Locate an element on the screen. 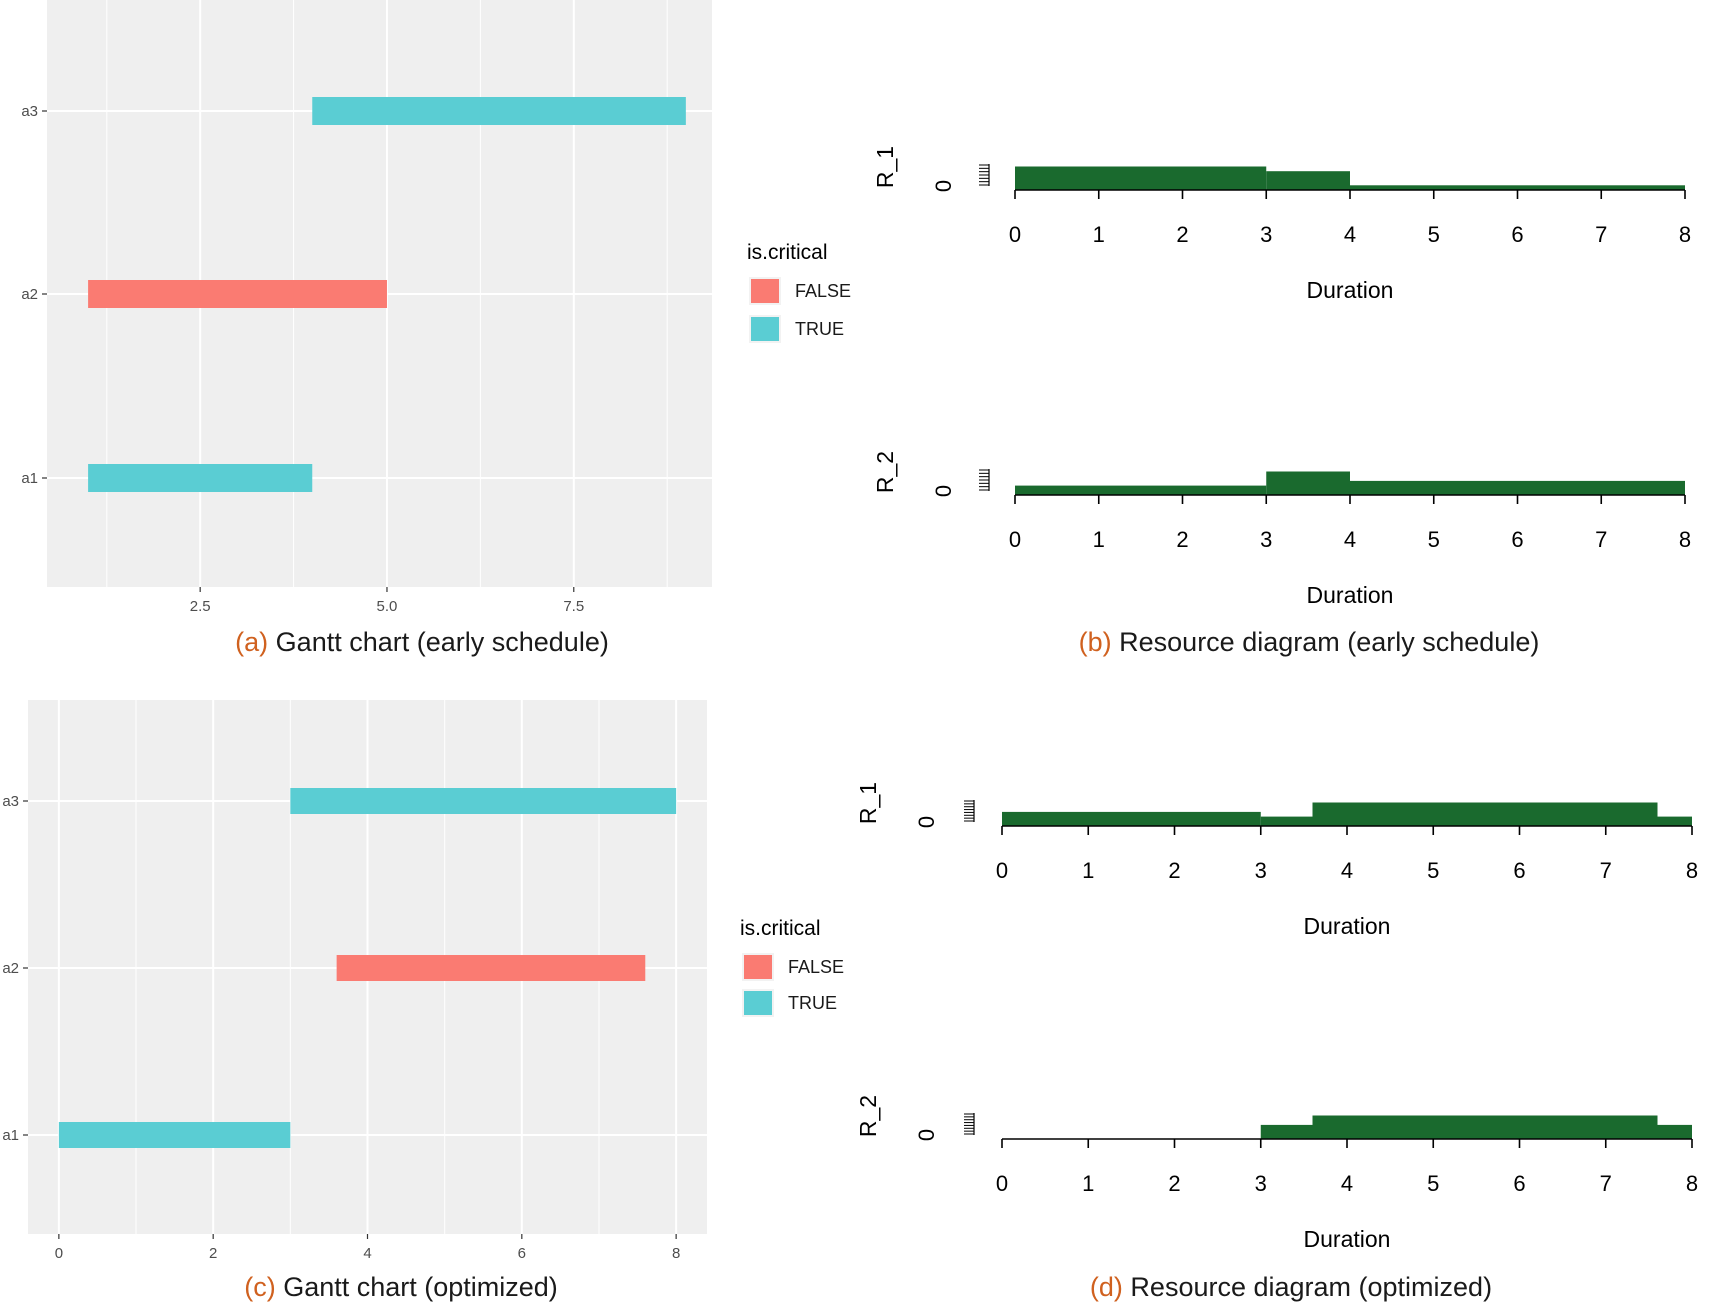 Image resolution: width=1713 pixels, height=1303 pixels. panel-caption: (b) Resource diagram (early schedule) is located at coordinates (1309, 642).